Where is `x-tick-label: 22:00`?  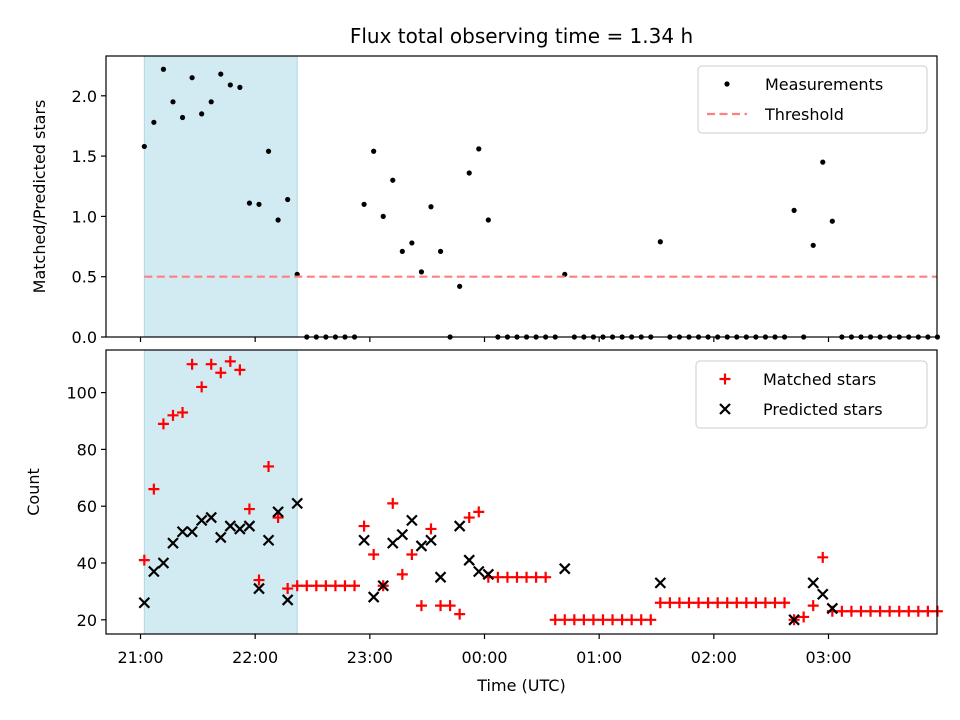
x-tick-label: 22:00 is located at coordinates (255, 657).